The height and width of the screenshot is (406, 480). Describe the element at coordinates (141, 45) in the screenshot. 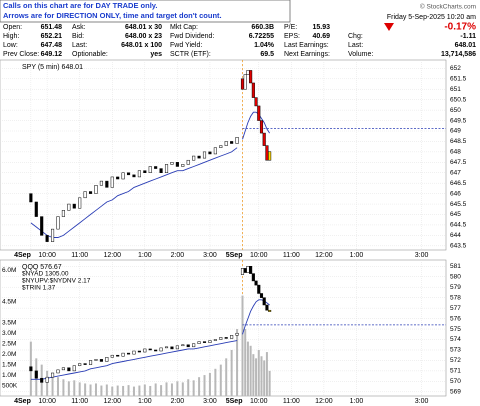

I see `quote-value: 648.01 x 100` at that location.